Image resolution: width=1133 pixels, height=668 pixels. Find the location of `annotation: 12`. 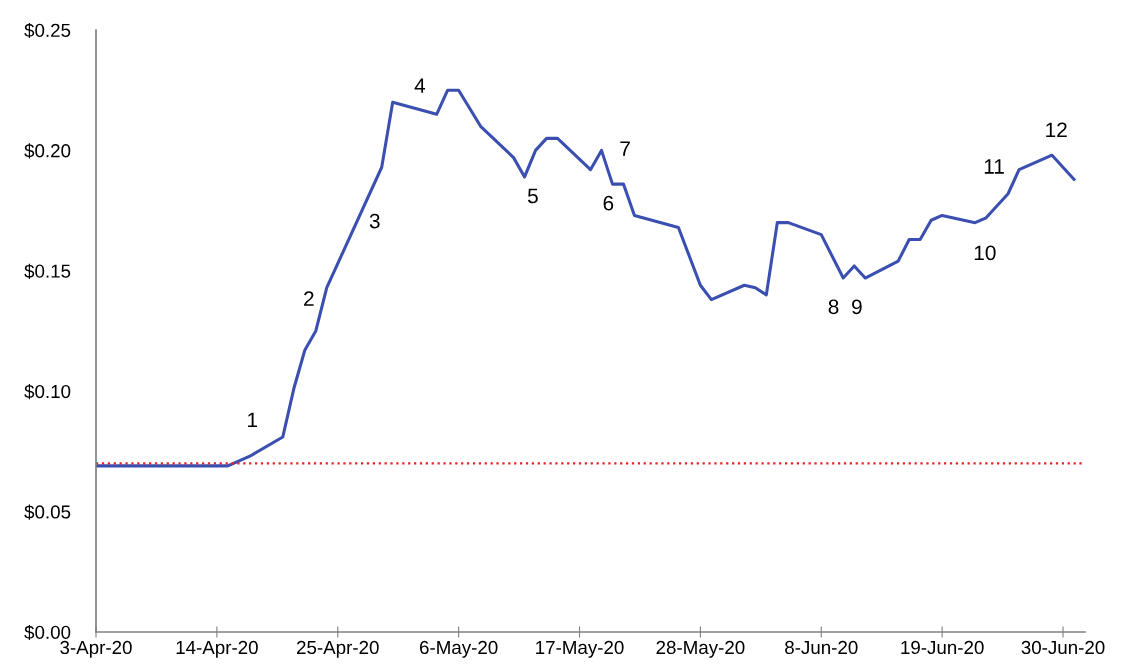

annotation: 12 is located at coordinates (1056, 129).